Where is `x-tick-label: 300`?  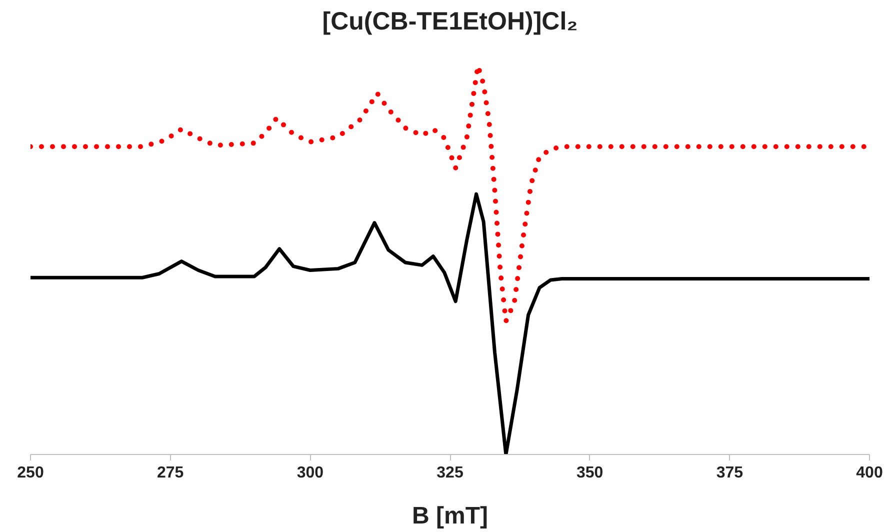 x-tick-label: 300 is located at coordinates (310, 473).